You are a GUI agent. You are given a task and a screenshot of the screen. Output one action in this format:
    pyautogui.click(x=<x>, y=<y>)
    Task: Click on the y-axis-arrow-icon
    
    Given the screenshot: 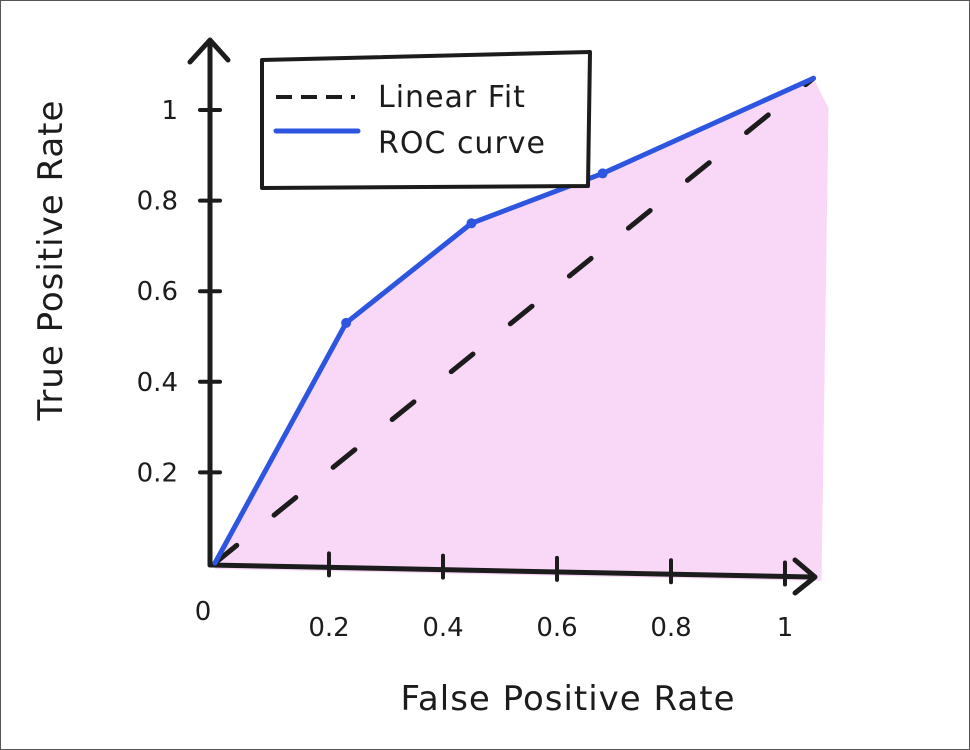 What is the action you would take?
    pyautogui.click(x=209, y=51)
    